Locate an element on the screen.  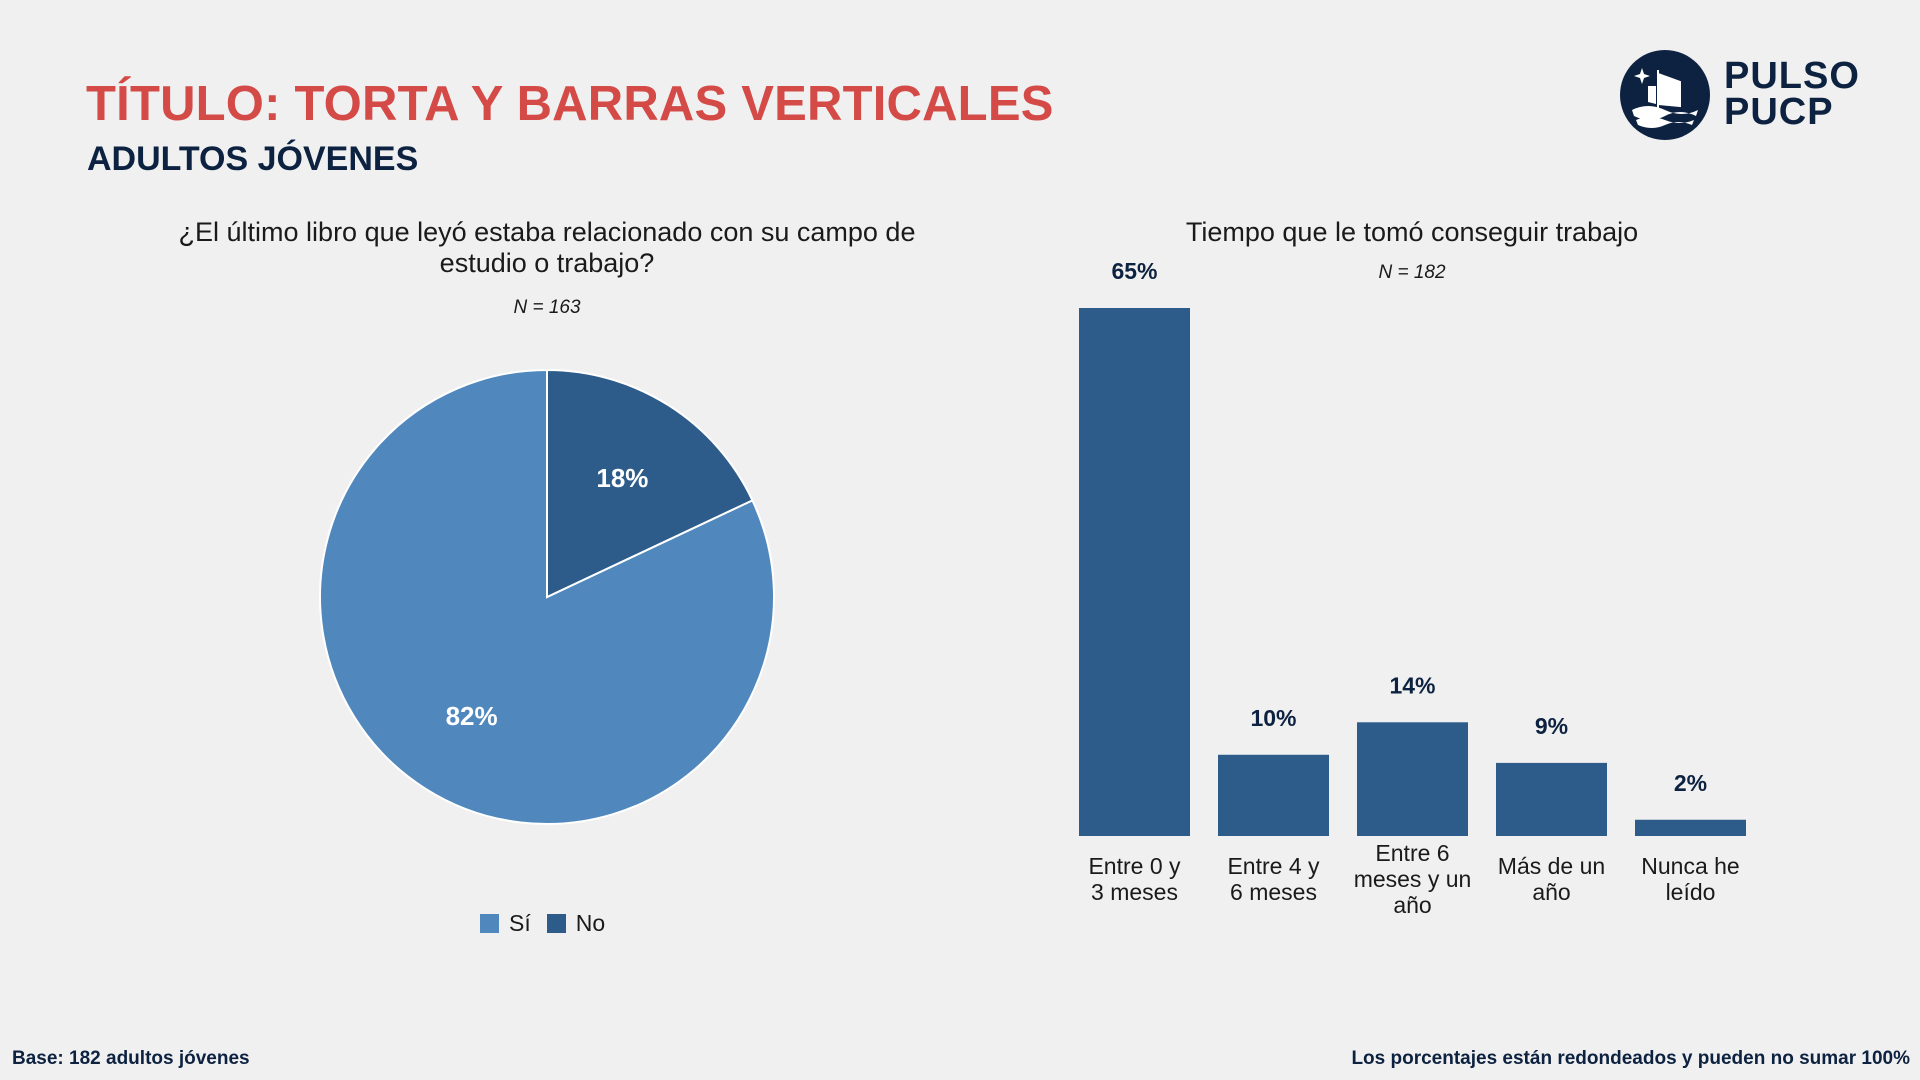
logo-line-2: PUCP is located at coordinates (1779, 112).